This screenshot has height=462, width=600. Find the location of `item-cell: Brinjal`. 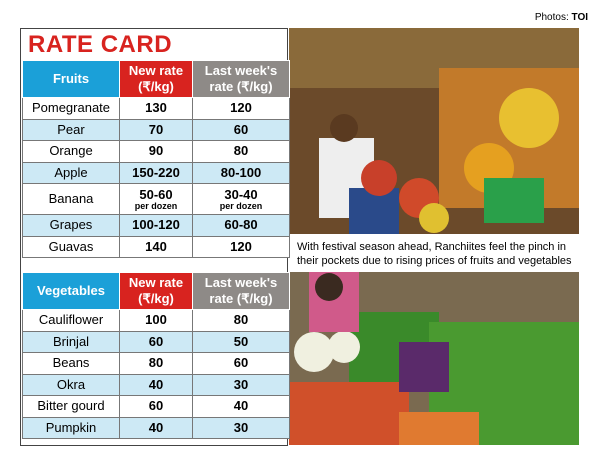

item-cell: Brinjal is located at coordinates (71, 341).